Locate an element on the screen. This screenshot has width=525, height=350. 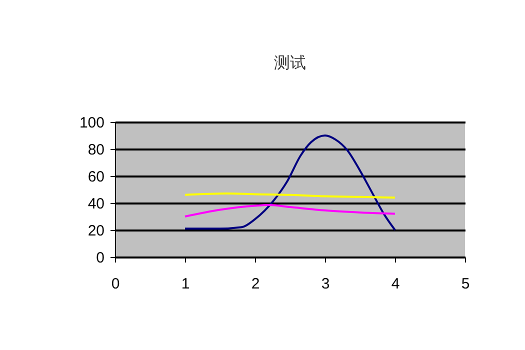
chart-title: 测试 is located at coordinates (290, 63).